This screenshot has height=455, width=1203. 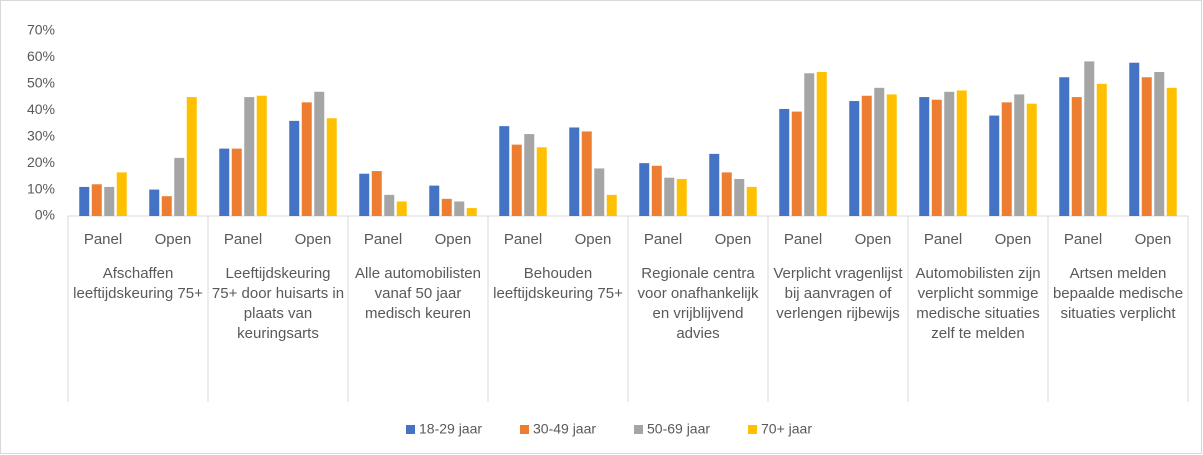 What do you see at coordinates (41, 83) in the screenshot?
I see `y-tick-label: 50%` at bounding box center [41, 83].